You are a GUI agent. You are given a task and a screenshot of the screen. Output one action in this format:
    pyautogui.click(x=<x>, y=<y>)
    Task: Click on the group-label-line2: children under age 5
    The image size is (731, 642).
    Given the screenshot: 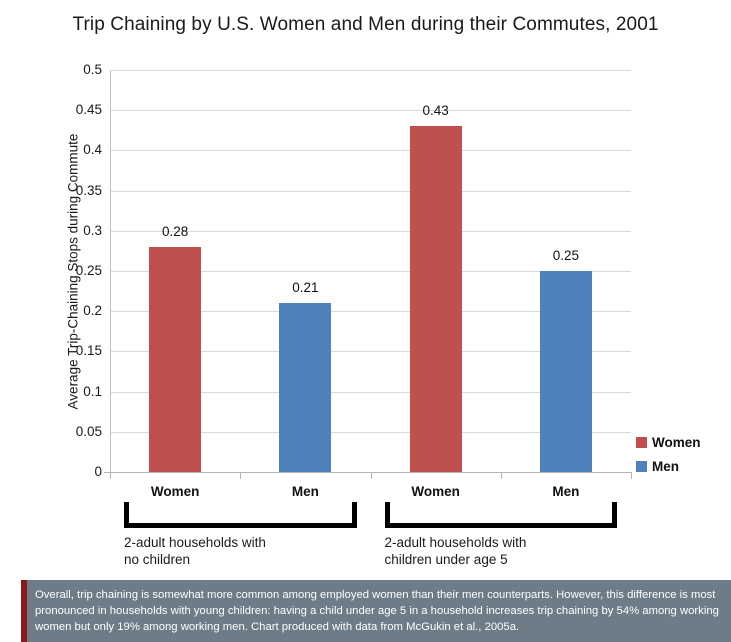 What is the action you would take?
    pyautogui.click(x=446, y=559)
    